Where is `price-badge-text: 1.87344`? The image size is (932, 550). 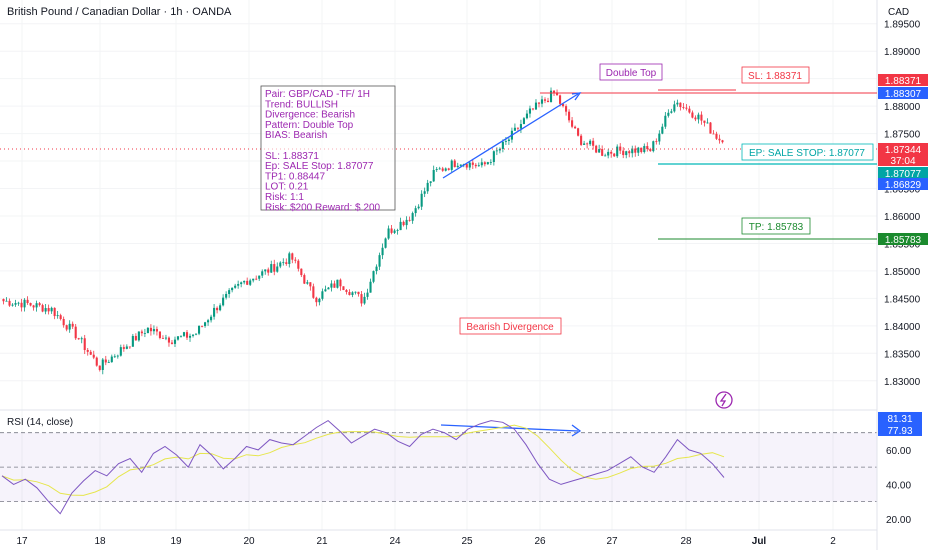 price-badge-text: 1.87344 is located at coordinates (903, 150).